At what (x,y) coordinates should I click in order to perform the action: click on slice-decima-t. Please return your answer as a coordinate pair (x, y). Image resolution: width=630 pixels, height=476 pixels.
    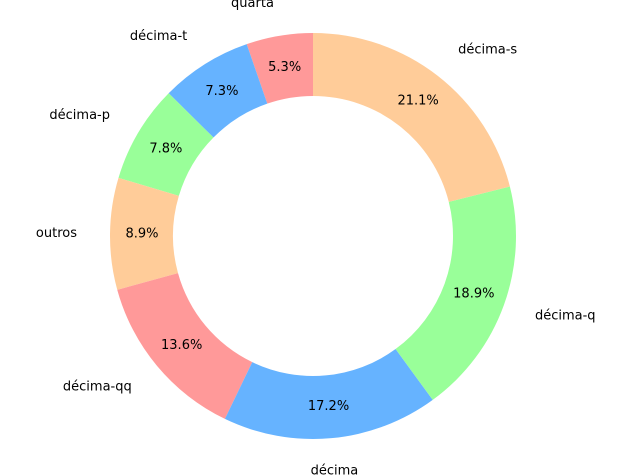
    Looking at the image, I should click on (218, 91).